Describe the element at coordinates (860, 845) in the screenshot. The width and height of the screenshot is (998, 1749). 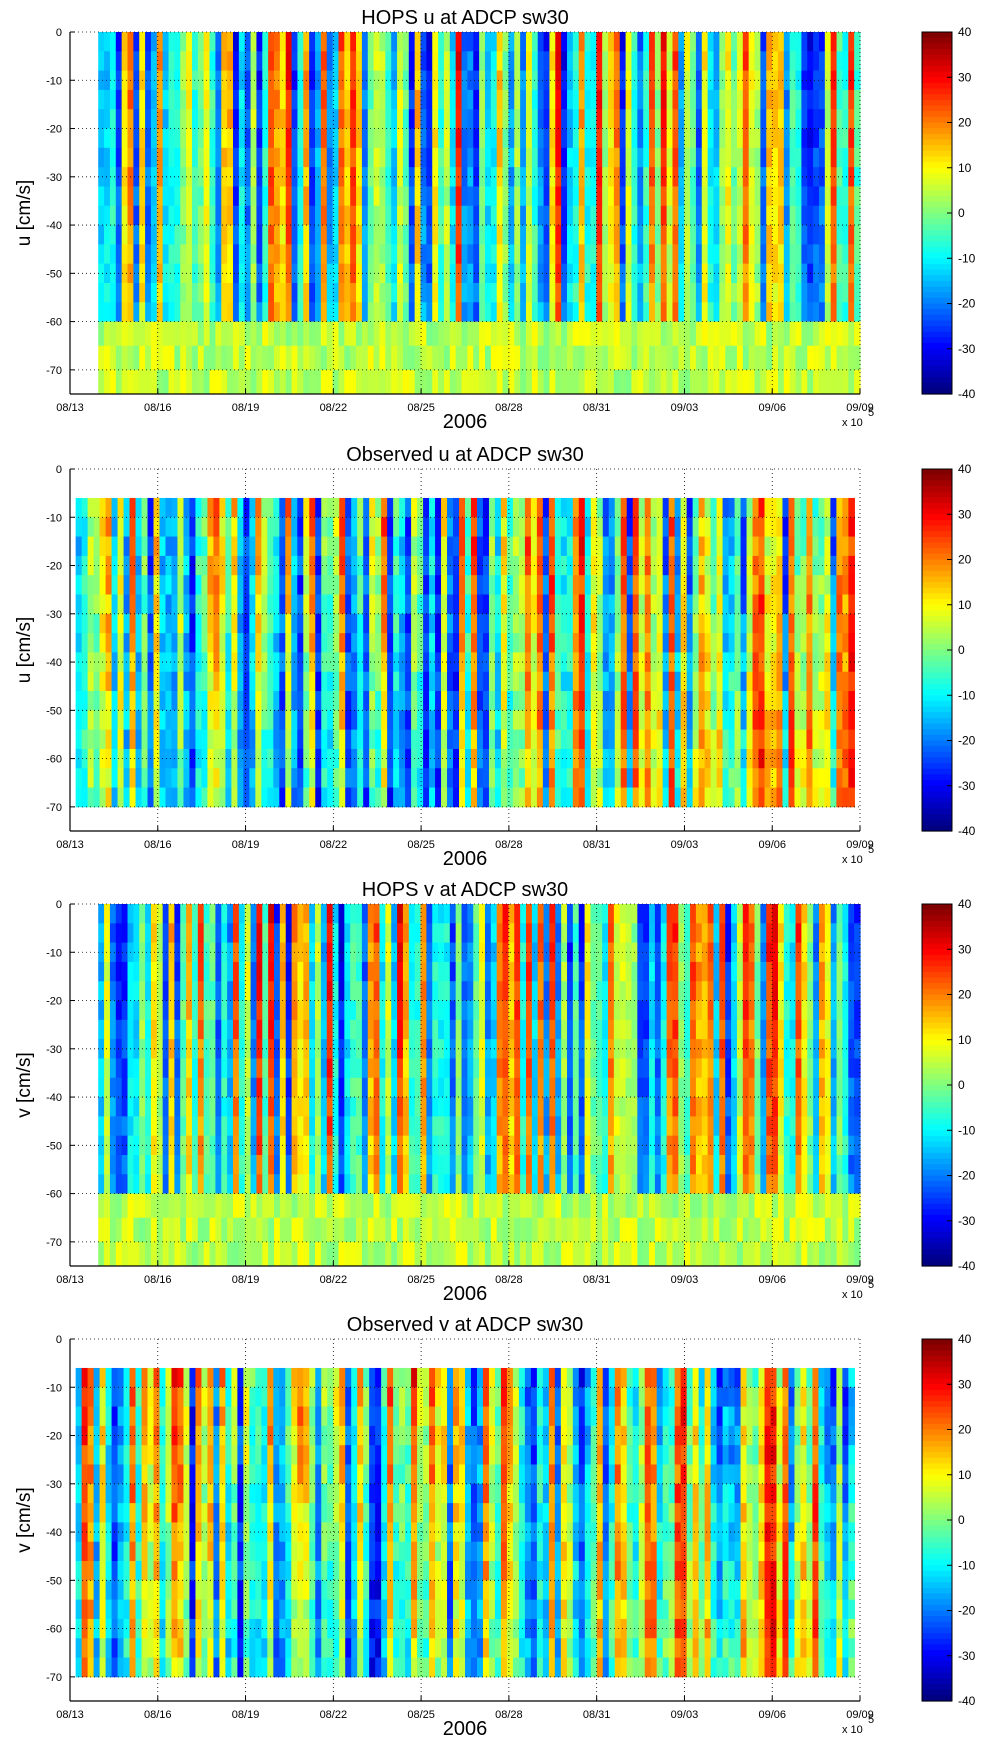
I see `x-tick-label: 09/09` at that location.